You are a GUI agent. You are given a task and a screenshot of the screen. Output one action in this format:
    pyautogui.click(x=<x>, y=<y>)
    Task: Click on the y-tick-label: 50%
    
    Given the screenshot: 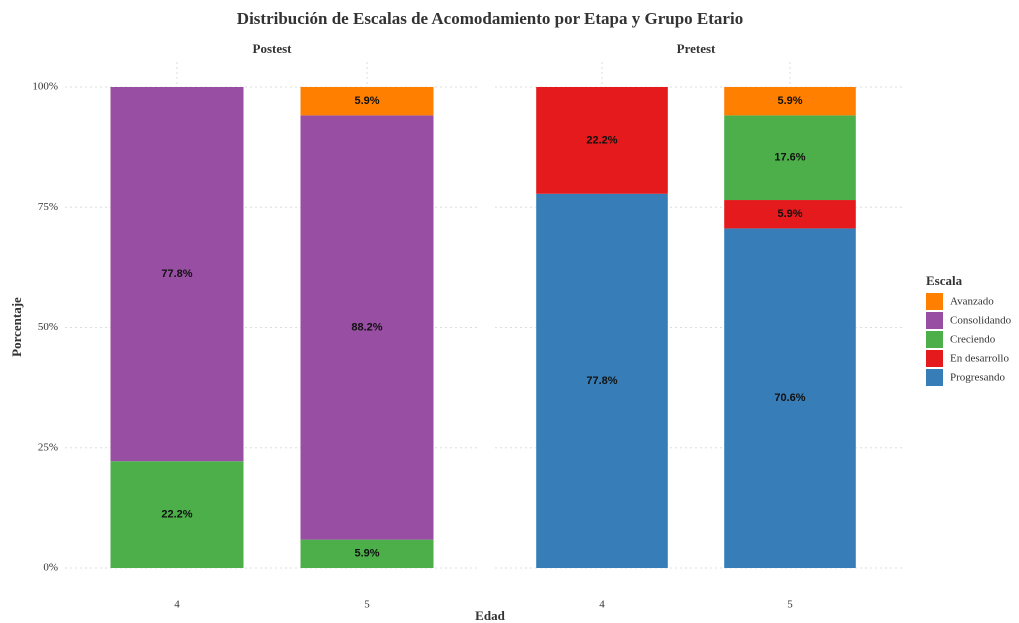 What is the action you would take?
    pyautogui.click(x=48, y=327)
    